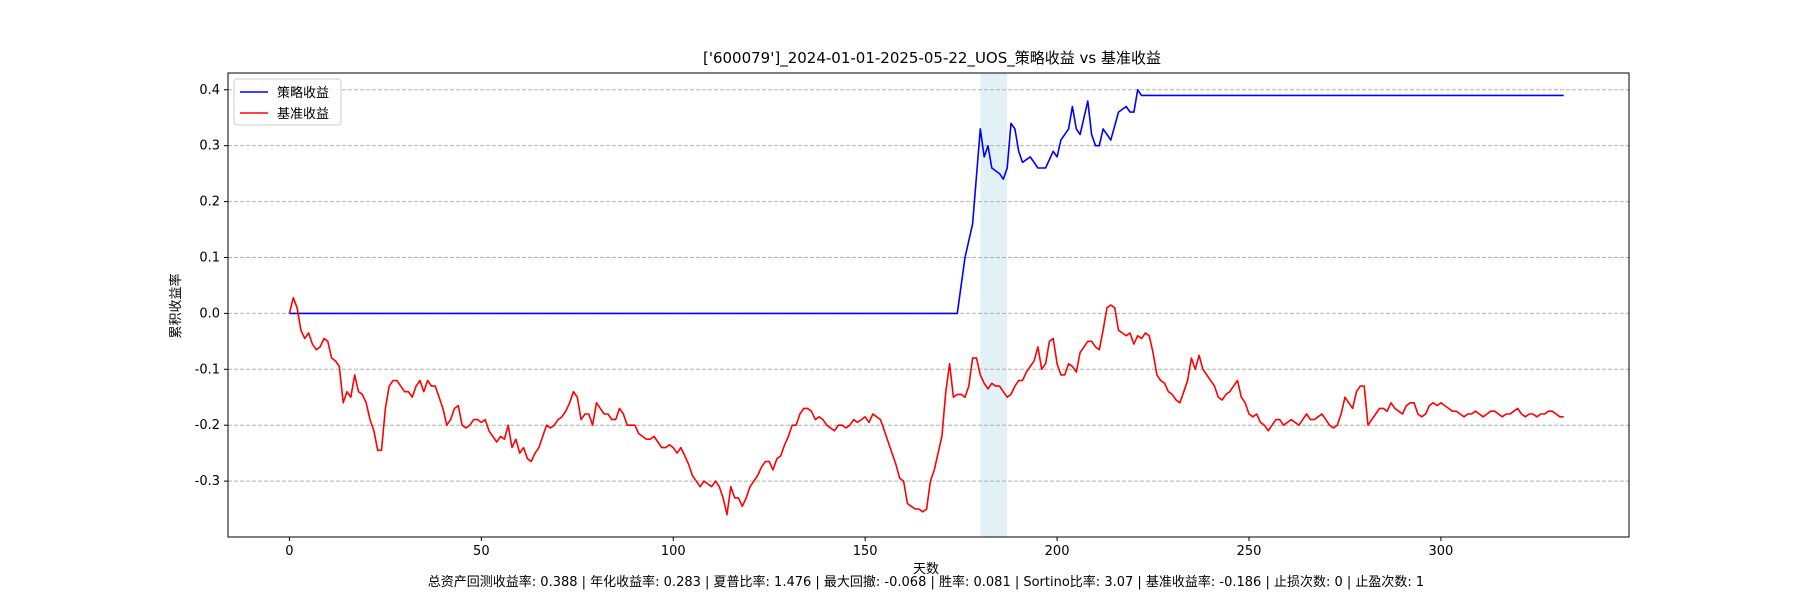 This screenshot has height=600, width=1800. Describe the element at coordinates (865, 551) in the screenshot. I see `x-tick-label-3: 150` at that location.